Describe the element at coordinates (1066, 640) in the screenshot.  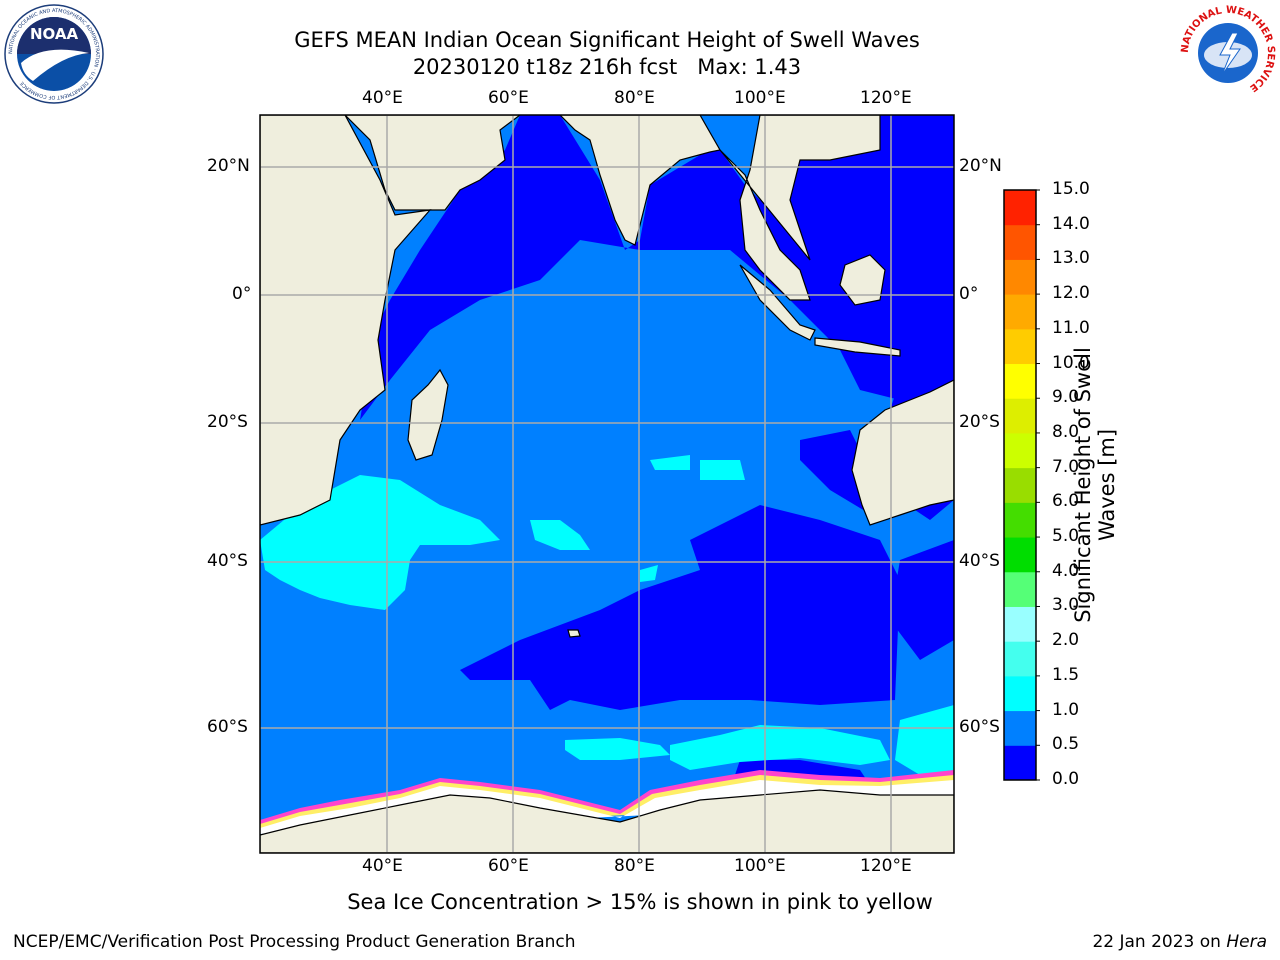
I see `colorbar-tick-label: 2.0` at that location.